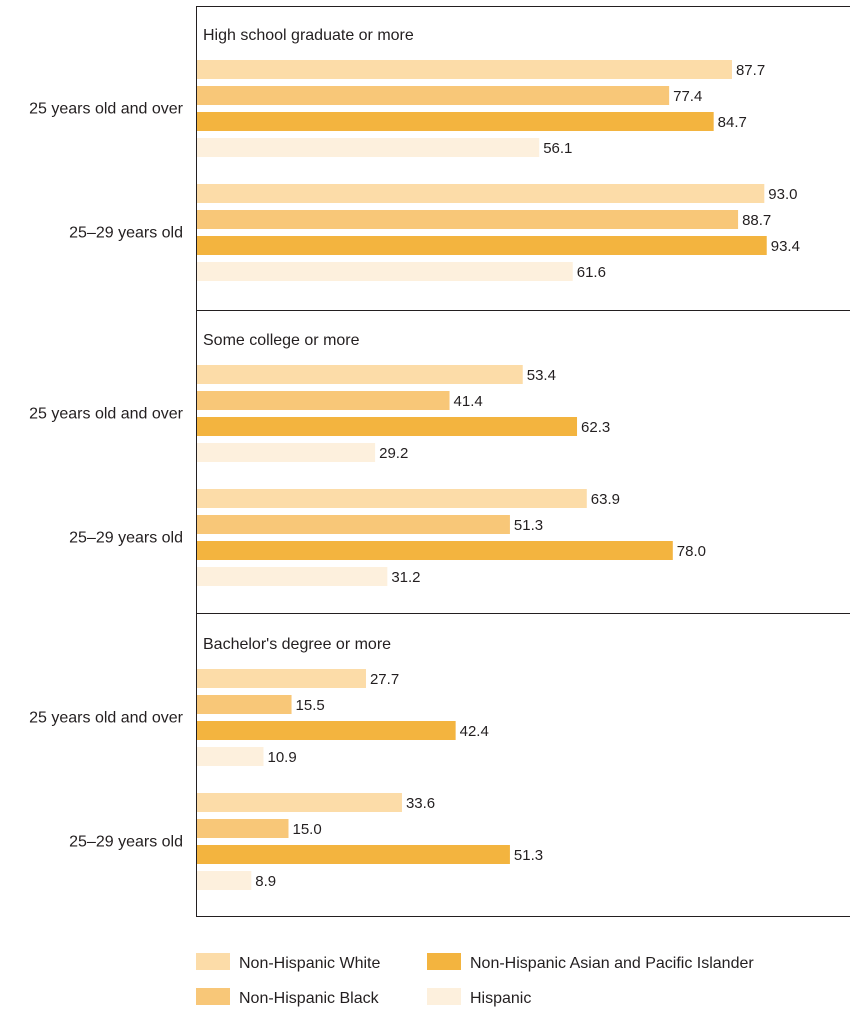  What do you see at coordinates (732, 122) in the screenshot?
I see `data-label: 84.7` at bounding box center [732, 122].